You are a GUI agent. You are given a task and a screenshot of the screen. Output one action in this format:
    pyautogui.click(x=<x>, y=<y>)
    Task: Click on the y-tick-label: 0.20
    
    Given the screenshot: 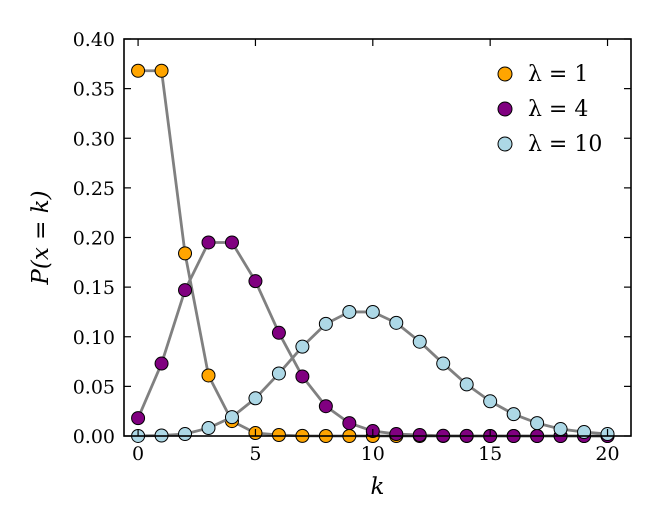 What is the action you would take?
    pyautogui.click(x=94, y=239)
    